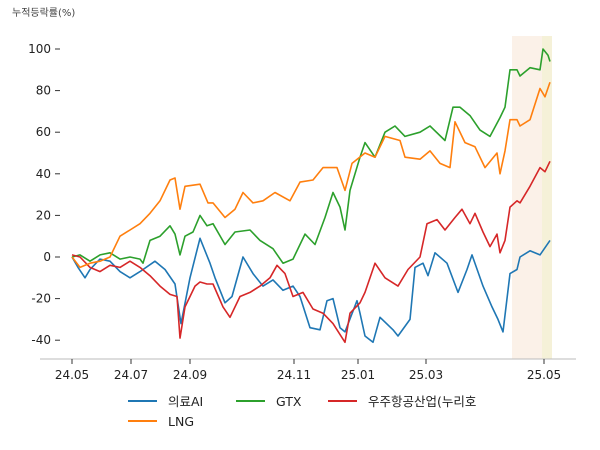 The width and height of the screenshot is (600, 450). Describe the element at coordinates (131, 375) in the screenshot. I see `x-tick-label: 24.07` at that location.